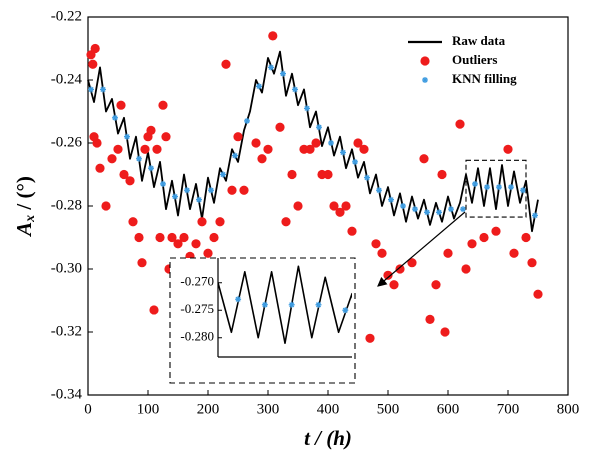 This screenshot has height=463, width=590. Describe the element at coordinates (328, 438) in the screenshot. I see `x-axis-label: t / (h)` at that location.